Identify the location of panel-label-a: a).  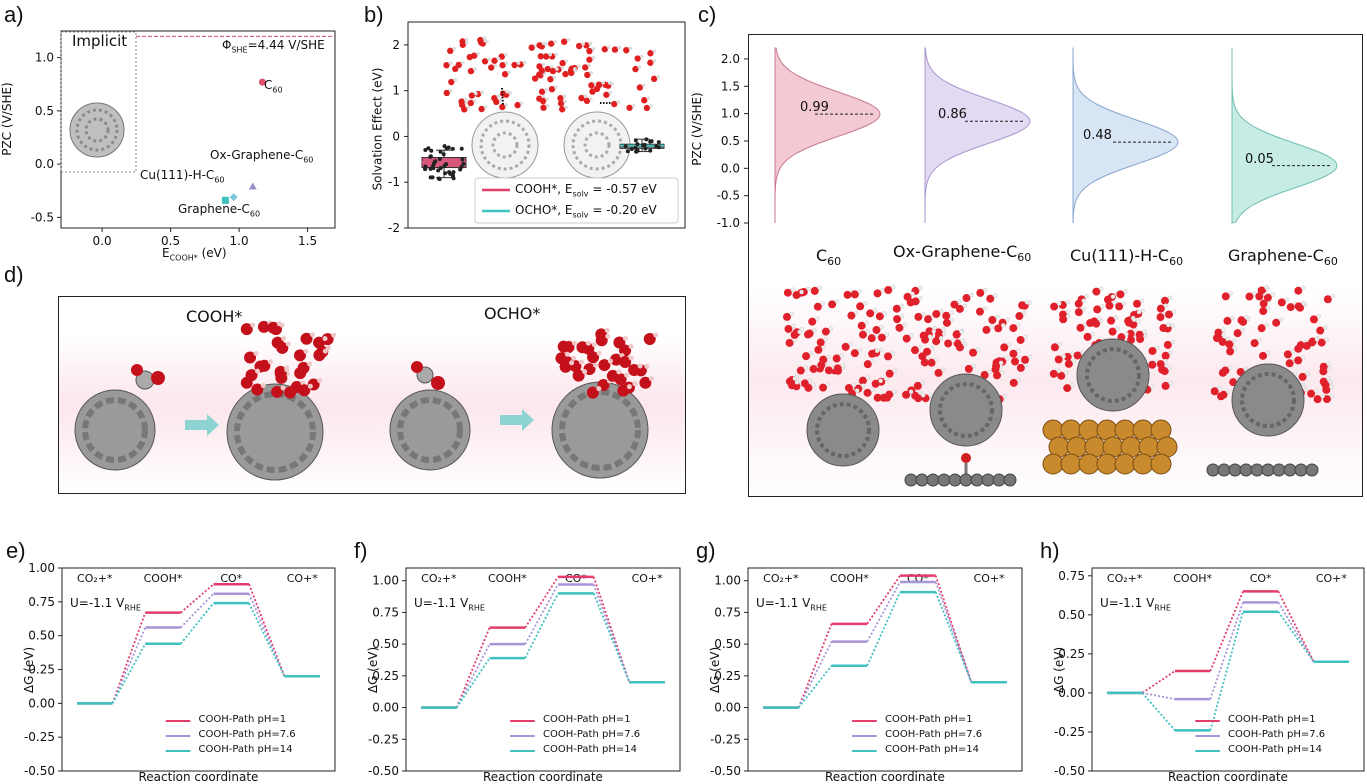
(14, 14).